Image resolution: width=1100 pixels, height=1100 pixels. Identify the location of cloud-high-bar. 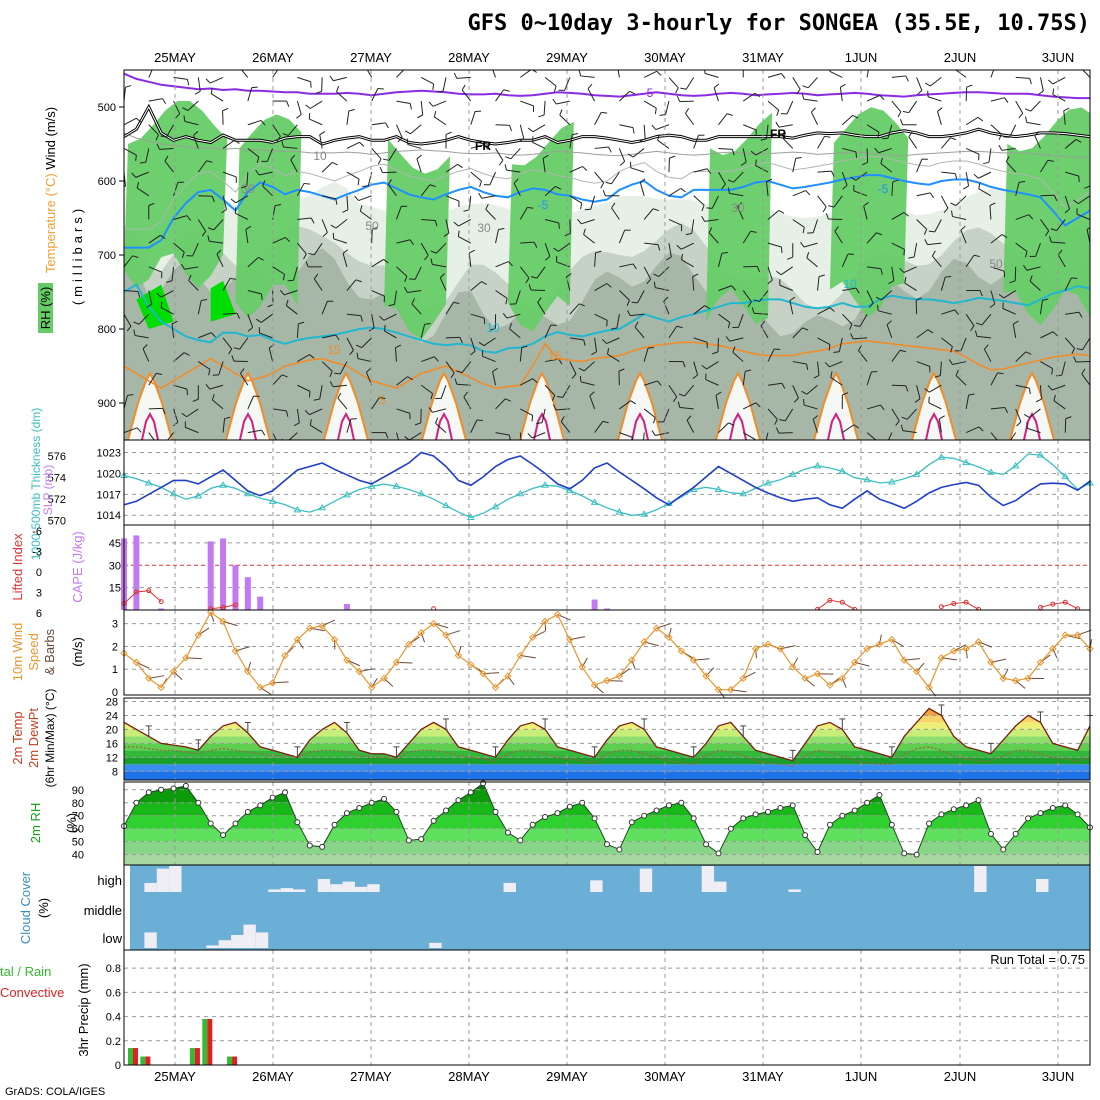
(175, 879).